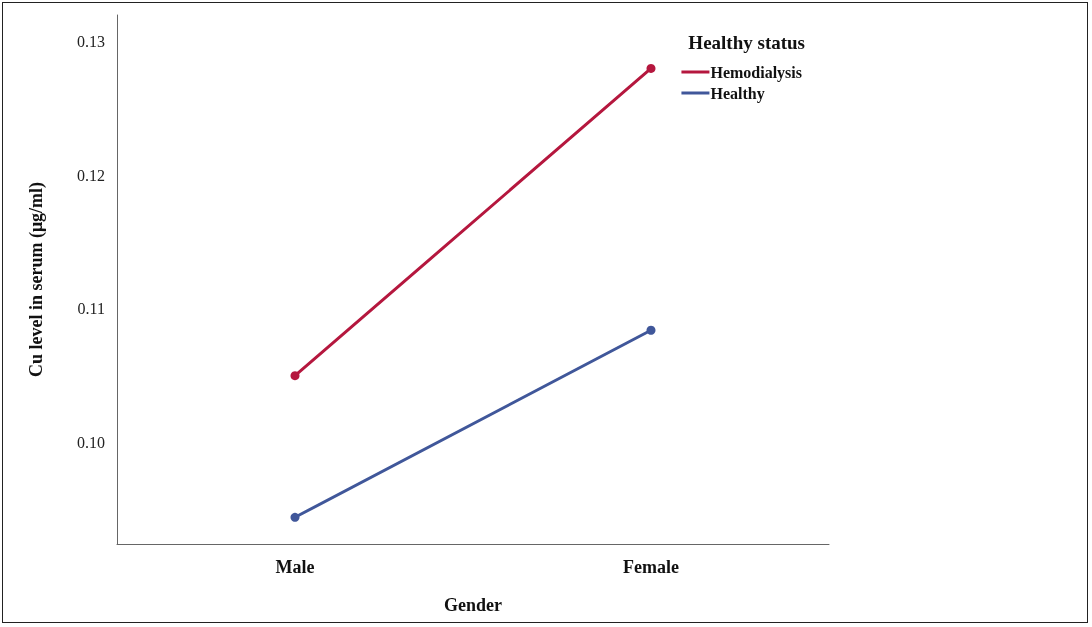 The width and height of the screenshot is (1092, 627). I want to click on legend-label: Healthy, so click(737, 93).